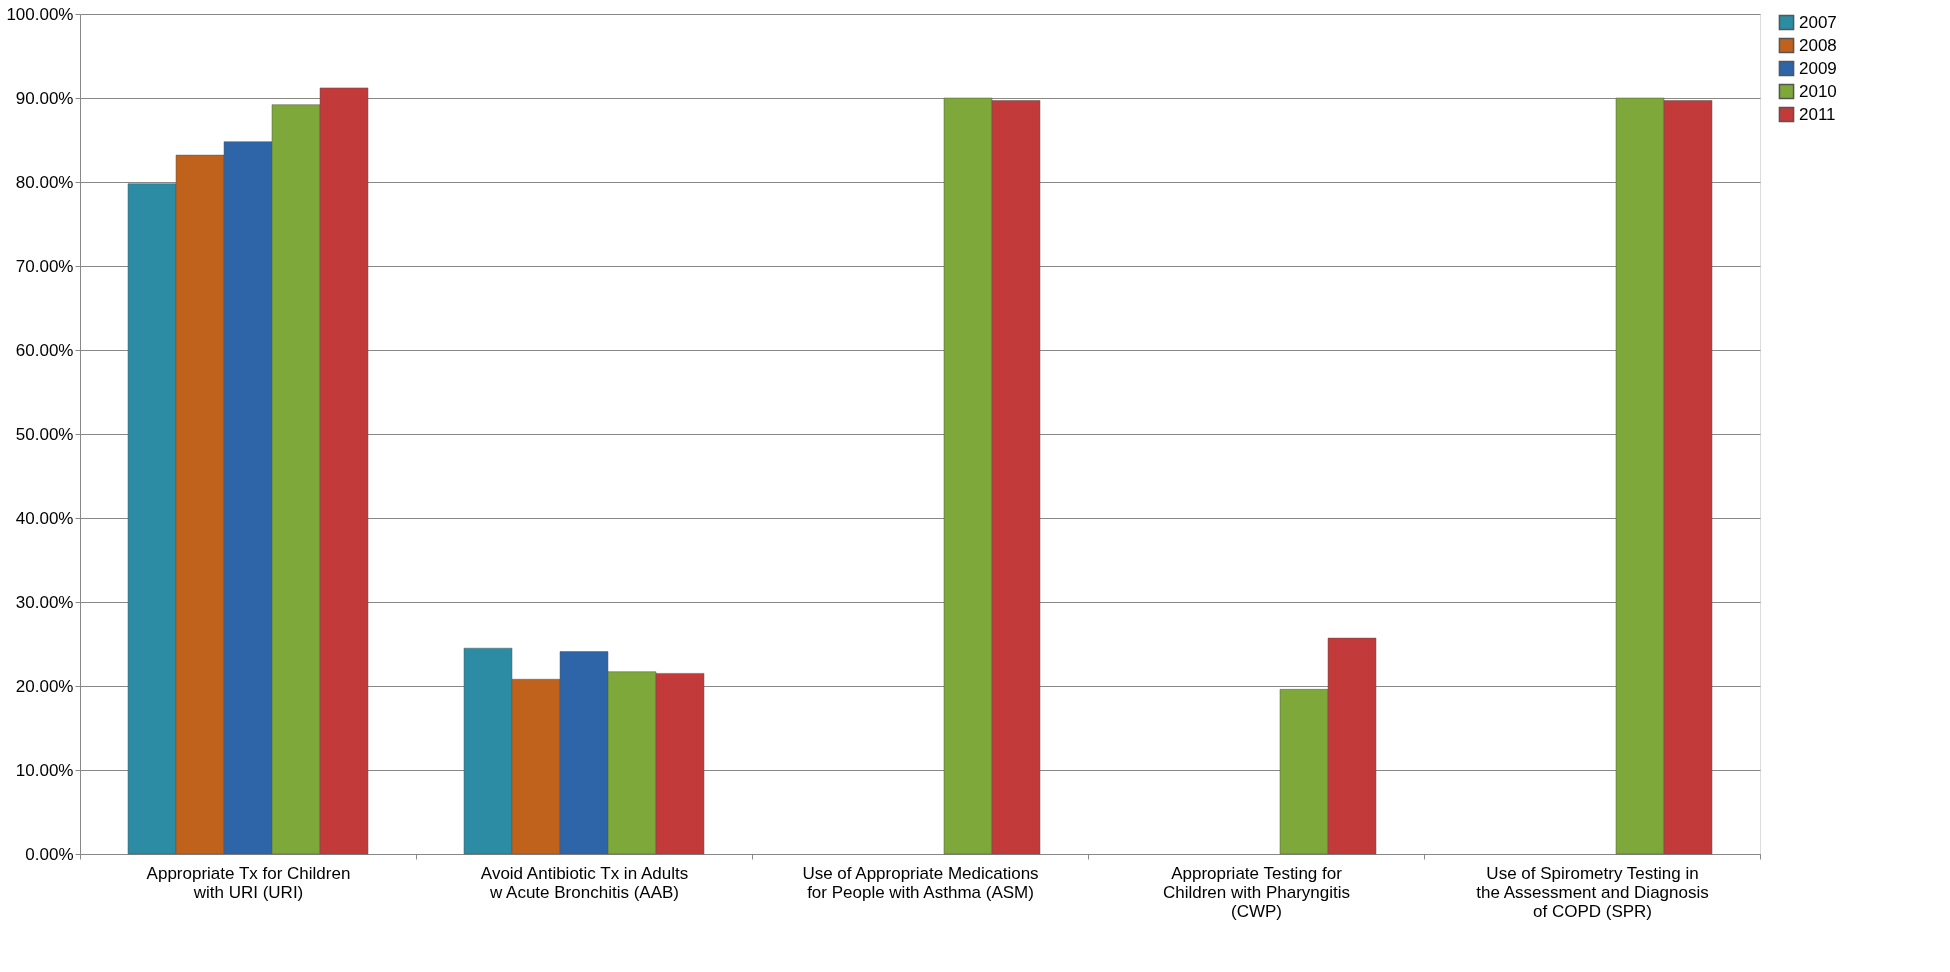 The height and width of the screenshot is (972, 1950). I want to click on y-tick-label: 100.00%, so click(40, 14).